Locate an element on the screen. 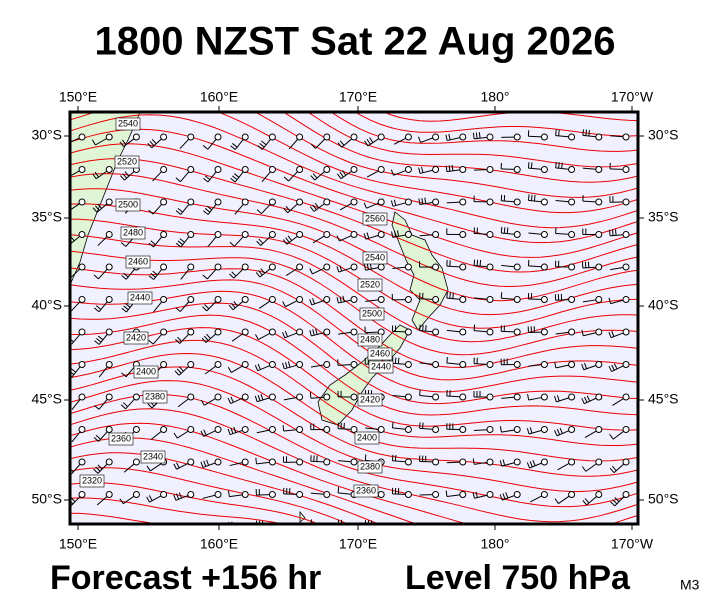  contour-label: 2520 is located at coordinates (127, 161).